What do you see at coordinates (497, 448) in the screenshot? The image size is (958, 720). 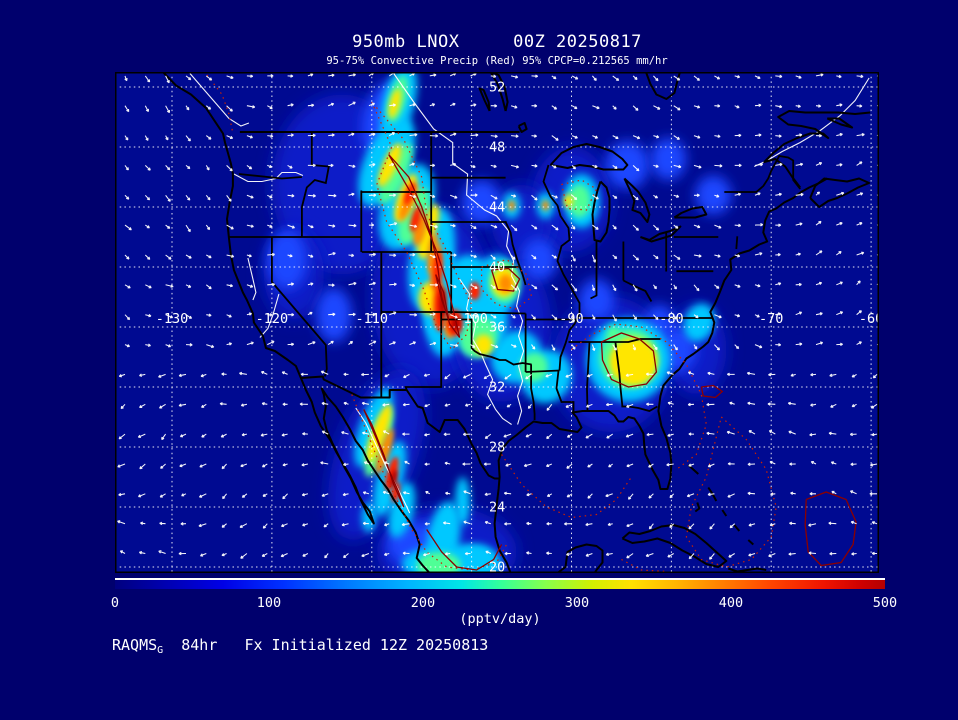 I see `lat-label: 28` at bounding box center [497, 448].